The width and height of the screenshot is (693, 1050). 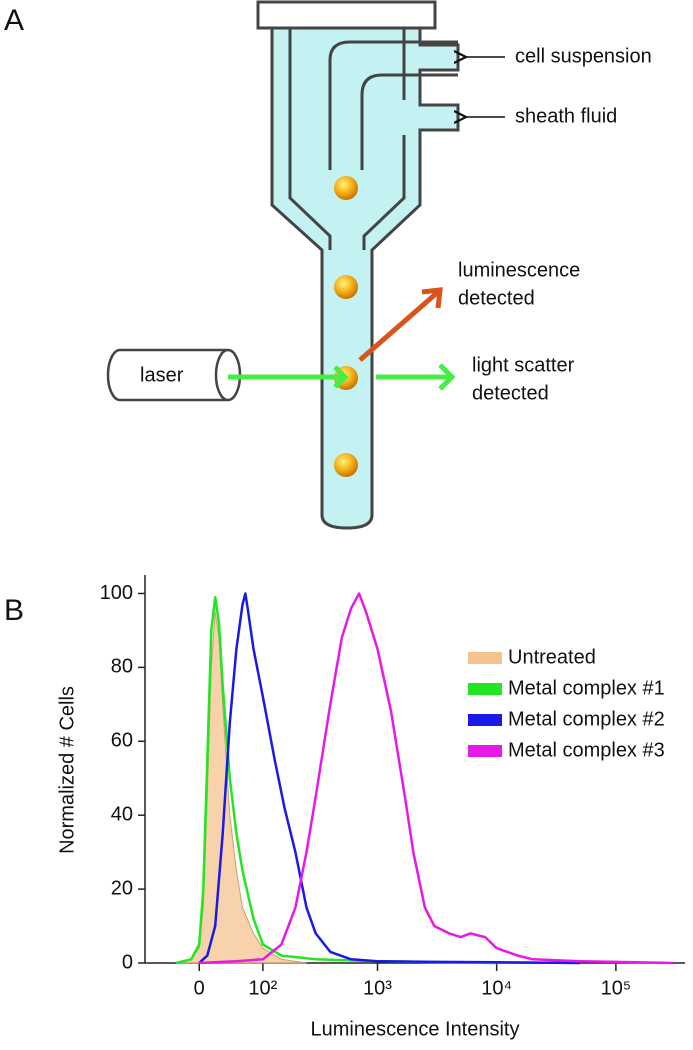 I want to click on legend-label: Metal complex #3, so click(x=586, y=750).